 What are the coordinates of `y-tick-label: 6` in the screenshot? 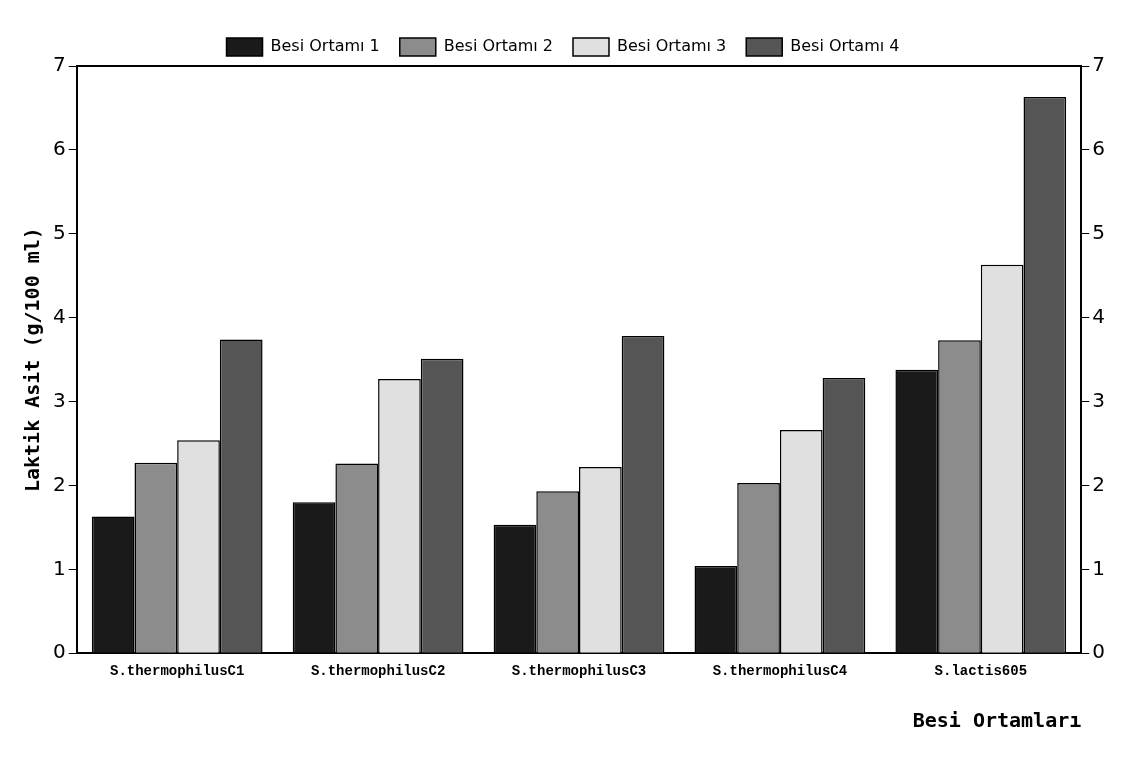 It's located at (59, 148).